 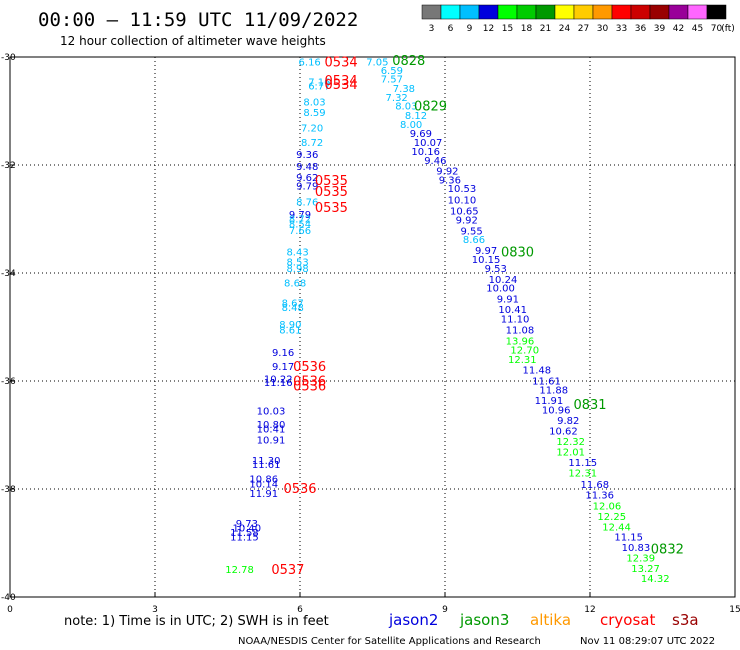 I want to click on wave-height-point: 9.48, so click(x=307, y=167).